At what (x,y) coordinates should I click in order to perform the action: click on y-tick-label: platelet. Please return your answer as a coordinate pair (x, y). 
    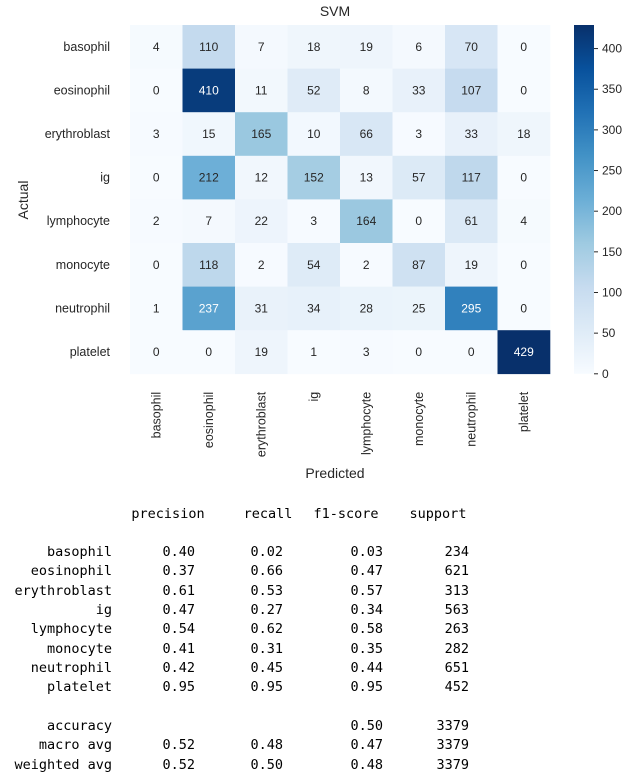
    Looking at the image, I should click on (90, 352).